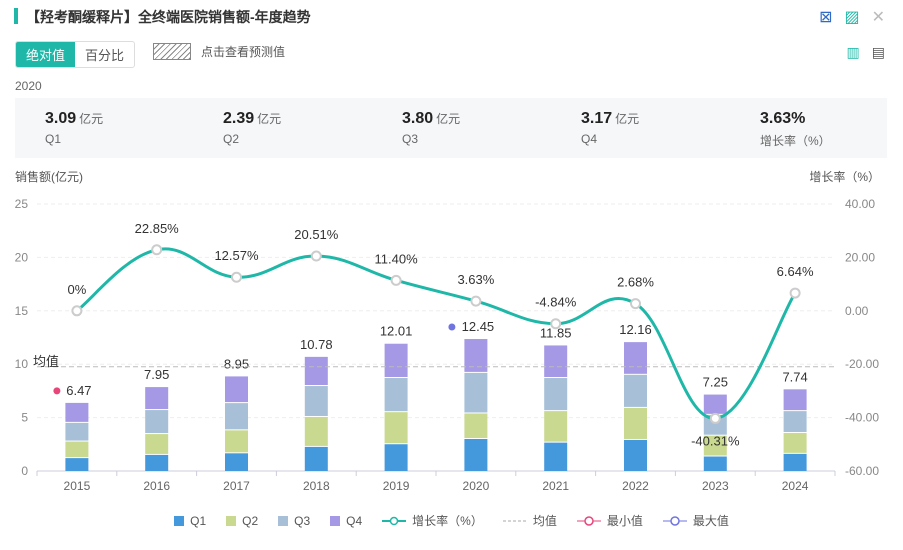  Describe the element at coordinates (826, 17) in the screenshot. I see `excel-export-icon: ⊠` at that location.